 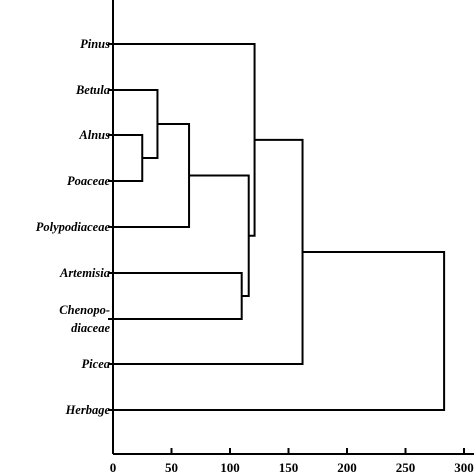 I want to click on leaf-label-chenopodiaceae-2: diaceae, so click(x=90, y=328).